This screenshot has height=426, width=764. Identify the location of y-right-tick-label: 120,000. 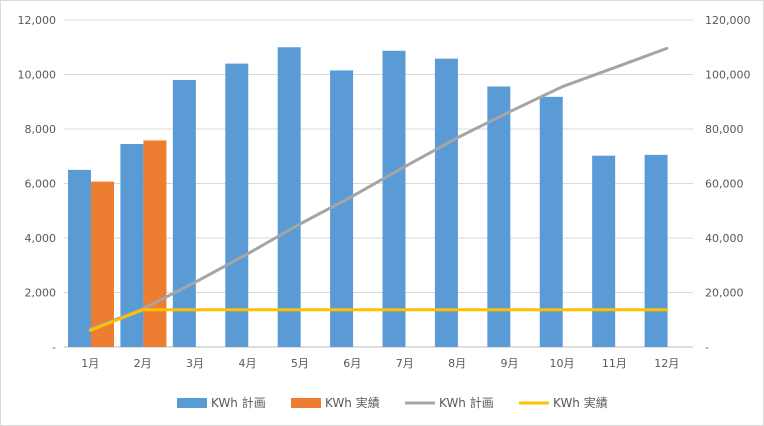
(728, 20).